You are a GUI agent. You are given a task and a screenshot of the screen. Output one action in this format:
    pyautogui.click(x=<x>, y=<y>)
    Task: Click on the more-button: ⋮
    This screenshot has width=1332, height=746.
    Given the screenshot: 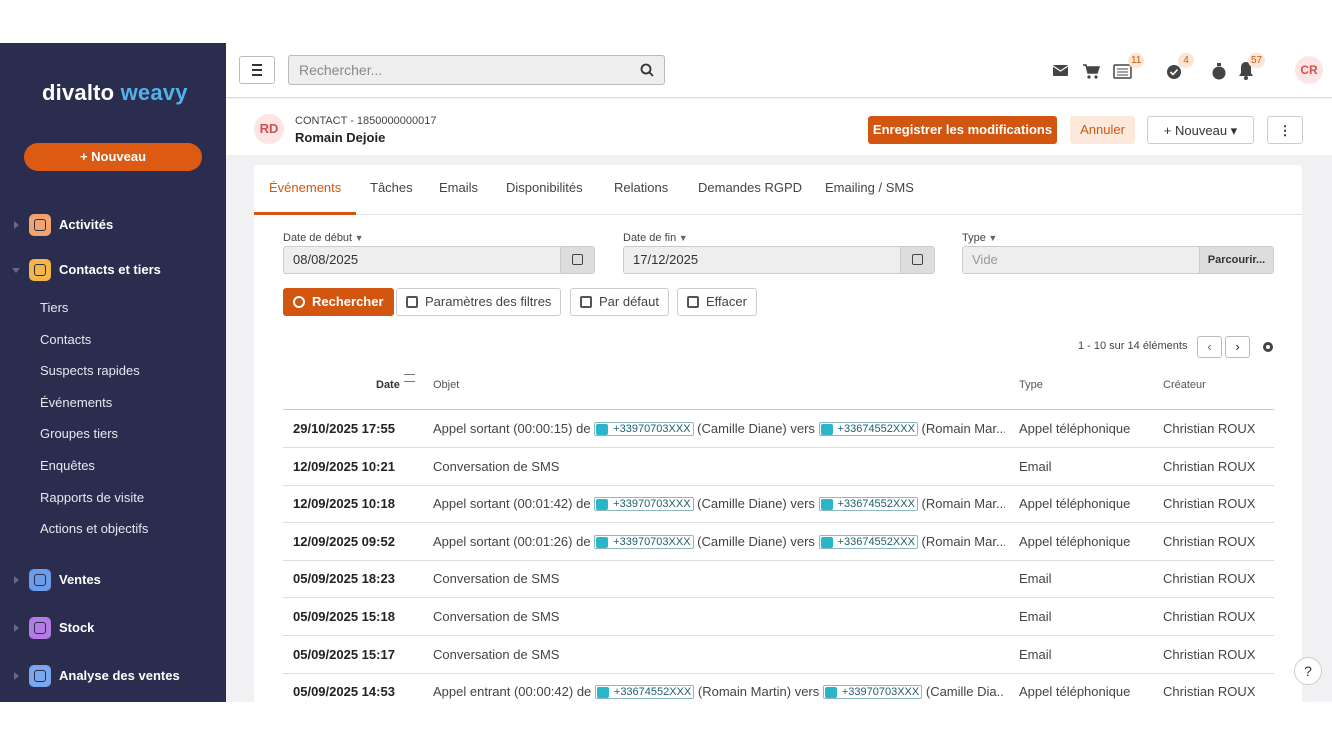 What is the action you would take?
    pyautogui.click(x=1285, y=130)
    